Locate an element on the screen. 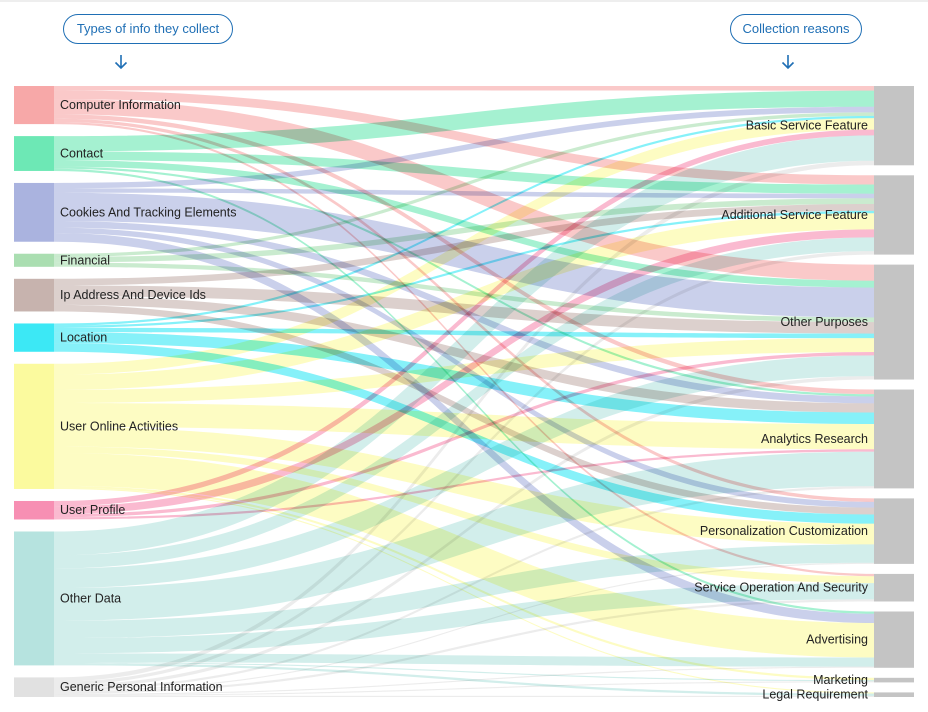 The image size is (928, 712). source-label-user-online-activities: User Online Activities is located at coordinates (119, 426).